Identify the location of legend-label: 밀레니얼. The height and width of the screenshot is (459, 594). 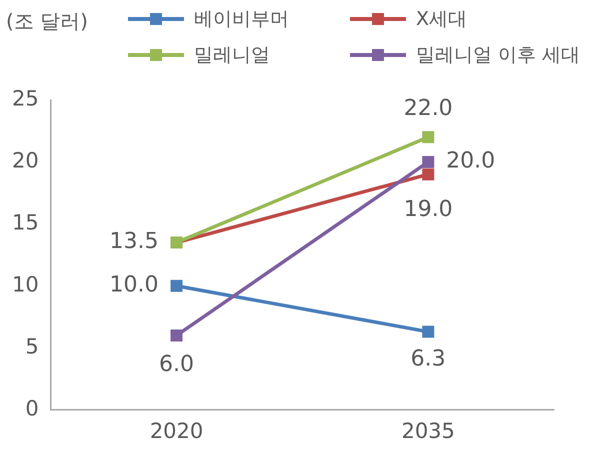
(232, 55).